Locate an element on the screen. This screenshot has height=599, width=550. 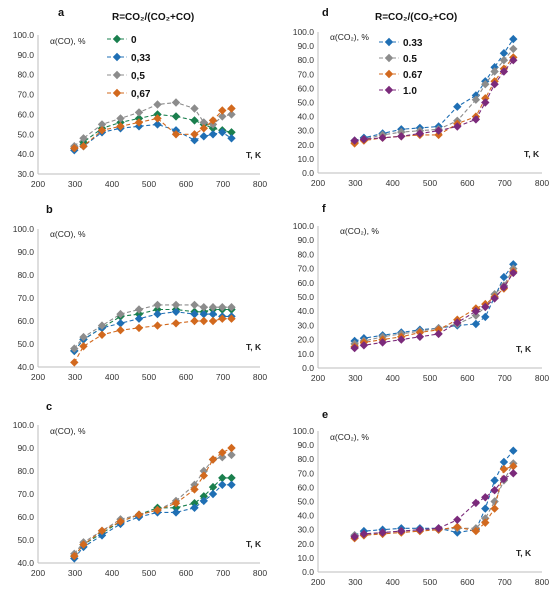
panel-label: c is located at coordinates (49, 407).